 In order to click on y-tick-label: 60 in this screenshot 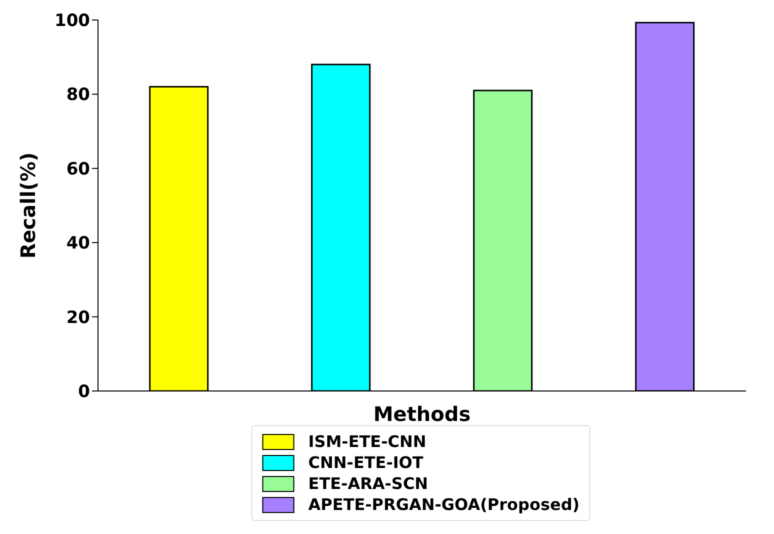, I will do `click(78, 169)`.